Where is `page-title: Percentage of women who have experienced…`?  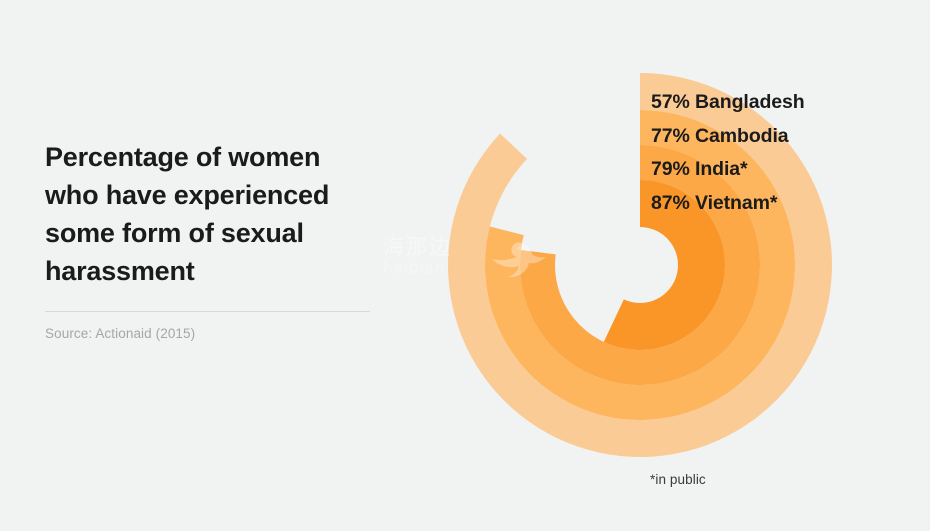 page-title: Percentage of women who have experienced… is located at coordinates (187, 214).